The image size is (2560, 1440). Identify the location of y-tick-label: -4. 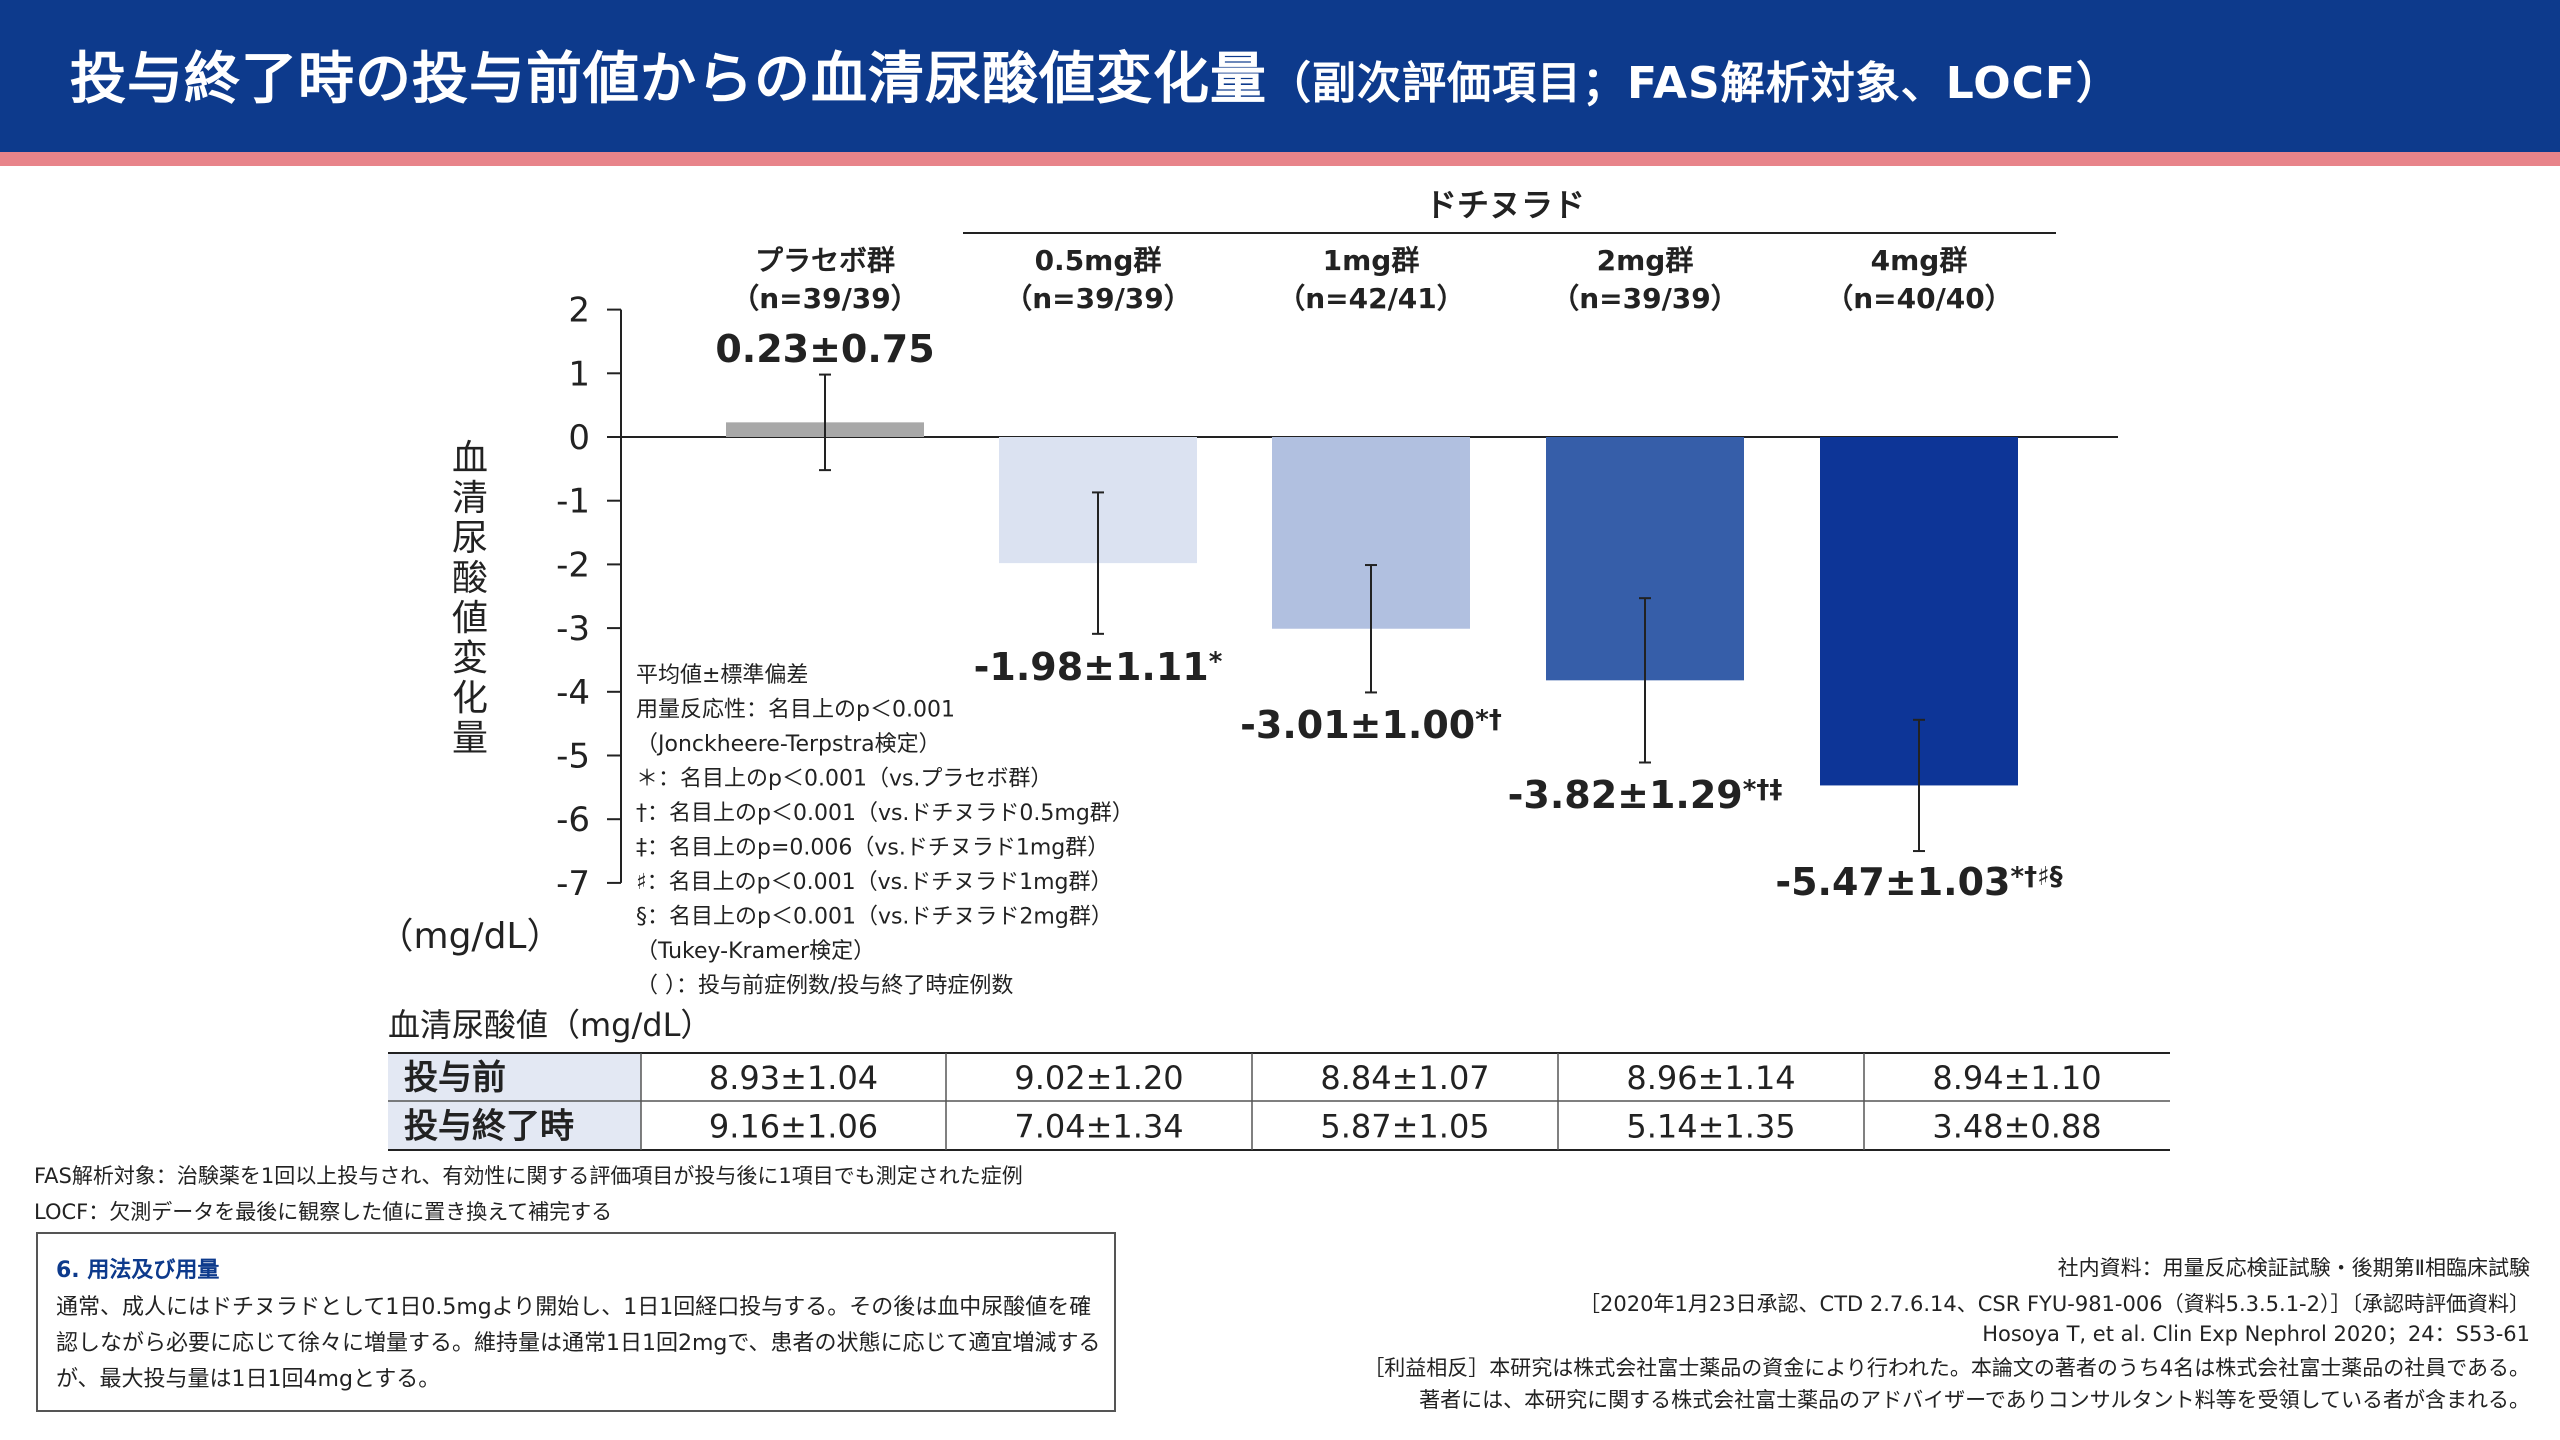
(573, 693).